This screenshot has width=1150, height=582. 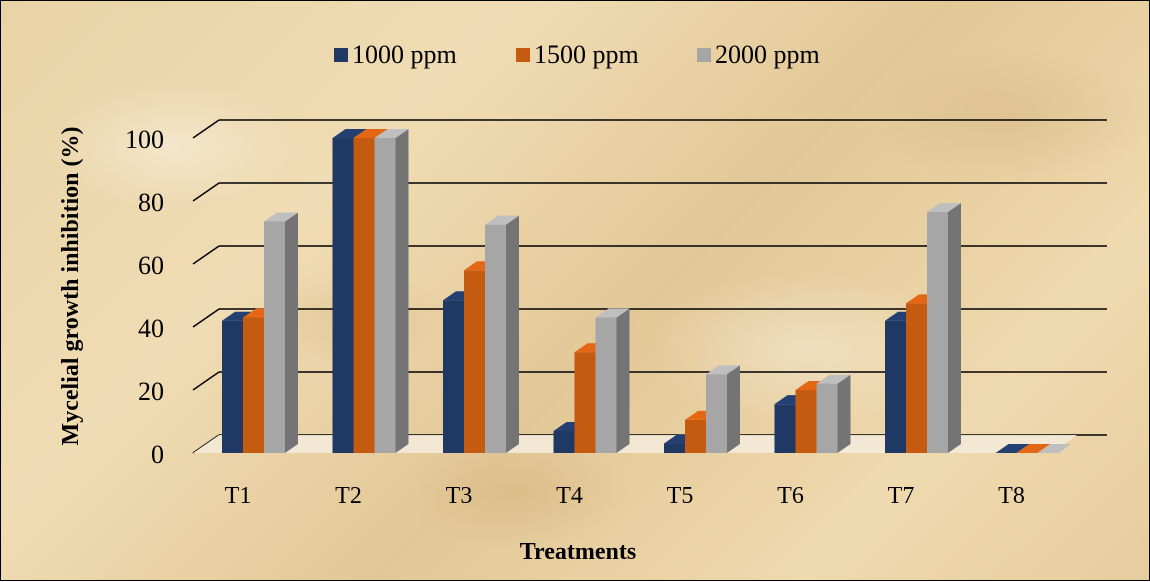 What do you see at coordinates (569, 496) in the screenshot?
I see `x-tick-label: T4` at bounding box center [569, 496].